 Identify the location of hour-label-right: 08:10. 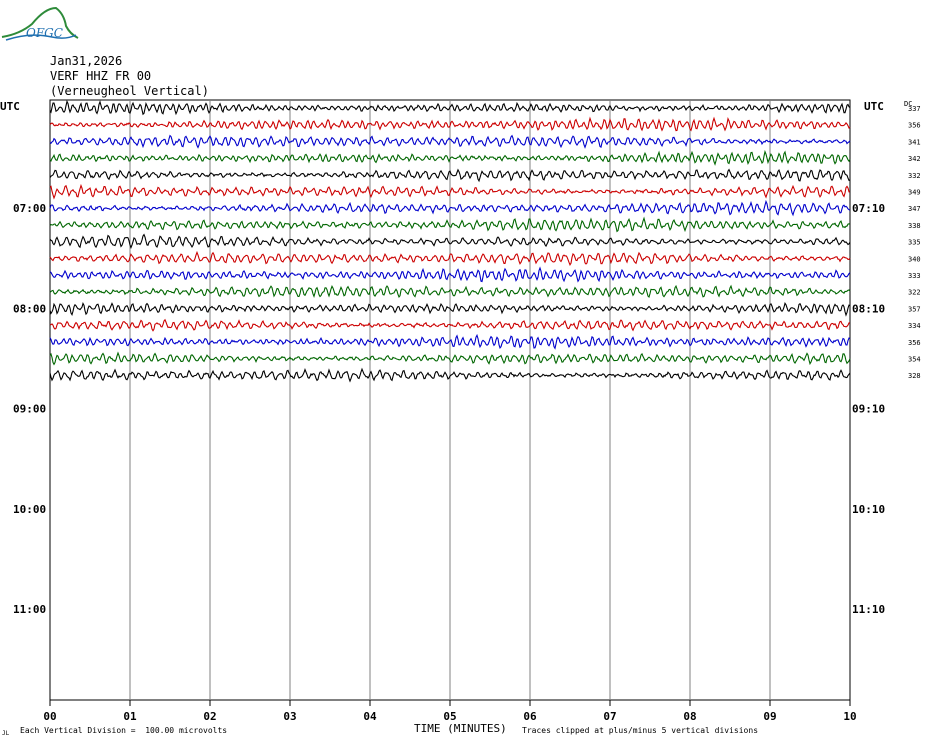
(868, 308).